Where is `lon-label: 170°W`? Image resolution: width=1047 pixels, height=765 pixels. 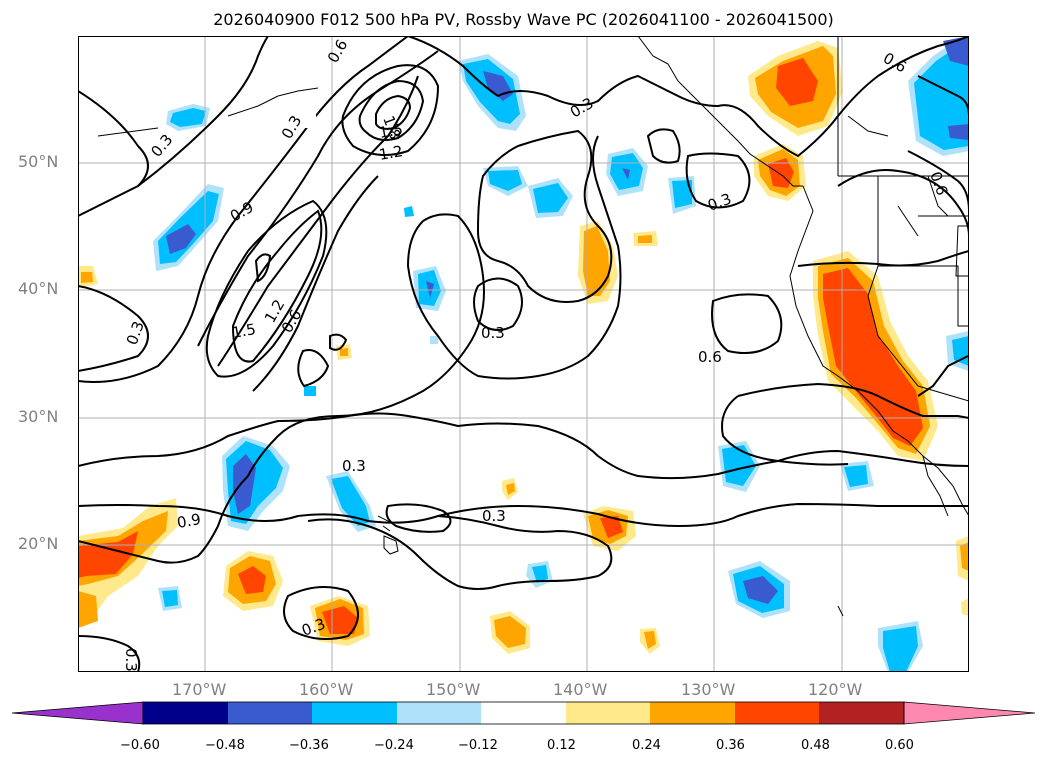
lon-label: 170°W is located at coordinates (199, 689).